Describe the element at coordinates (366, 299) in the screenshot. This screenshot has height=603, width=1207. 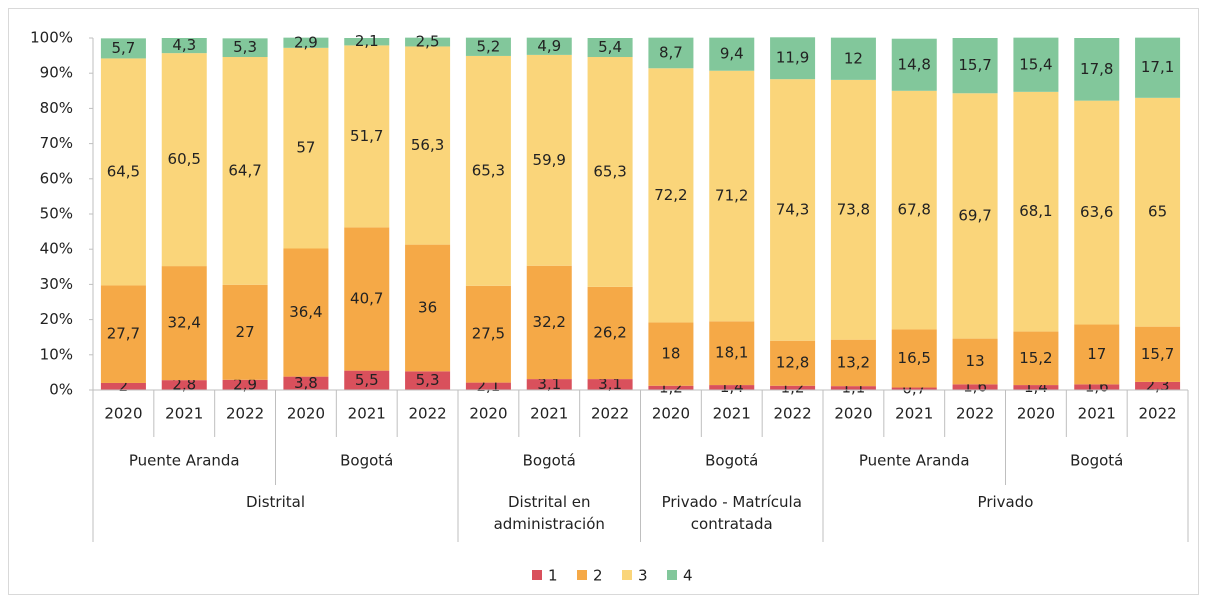
I see `data-label: 40,7` at that location.